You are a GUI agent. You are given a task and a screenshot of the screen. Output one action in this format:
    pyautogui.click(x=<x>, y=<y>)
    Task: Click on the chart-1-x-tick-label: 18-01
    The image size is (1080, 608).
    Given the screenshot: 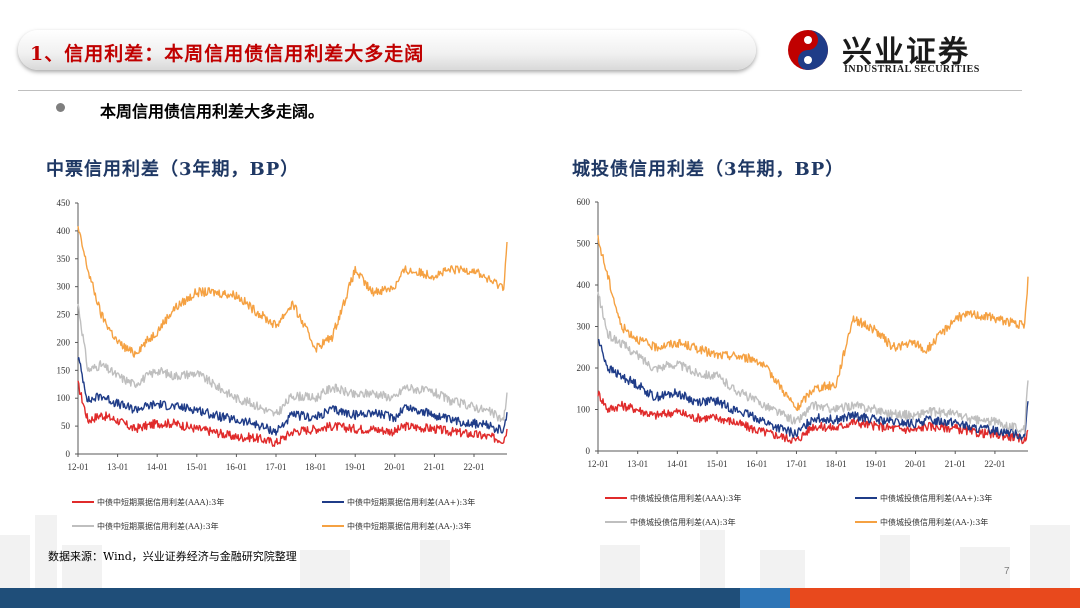 What is the action you would take?
    pyautogui.click(x=315, y=467)
    